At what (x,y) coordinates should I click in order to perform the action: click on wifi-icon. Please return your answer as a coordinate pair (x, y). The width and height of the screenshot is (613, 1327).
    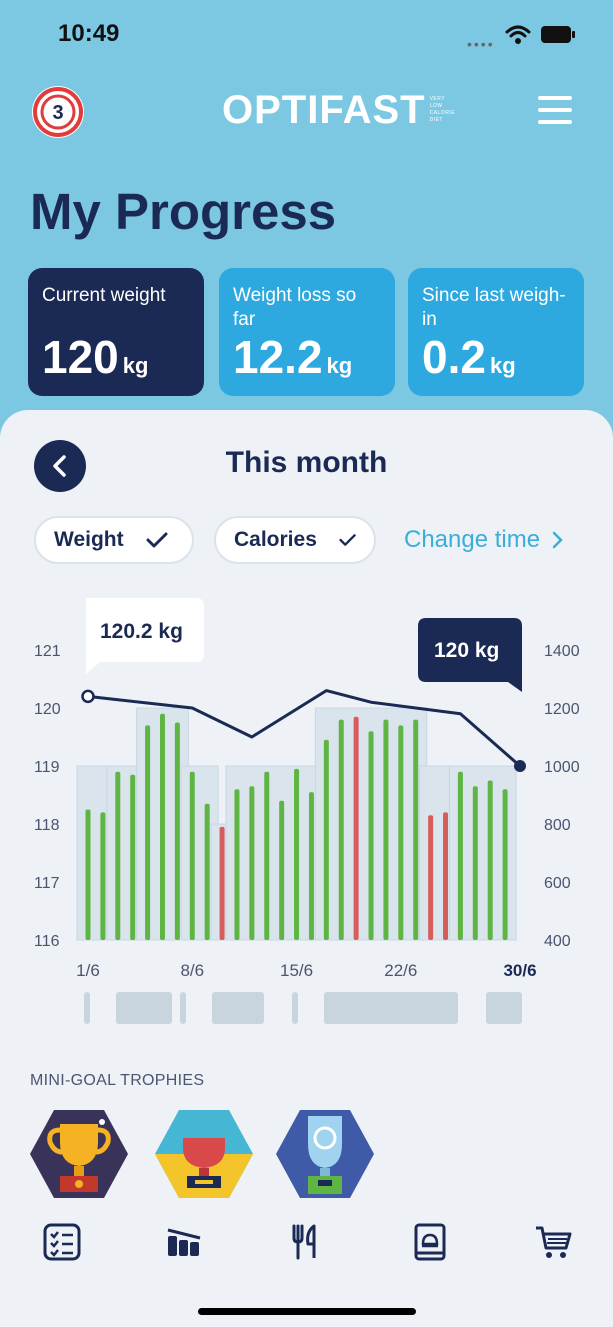
    Looking at the image, I should click on (518, 34).